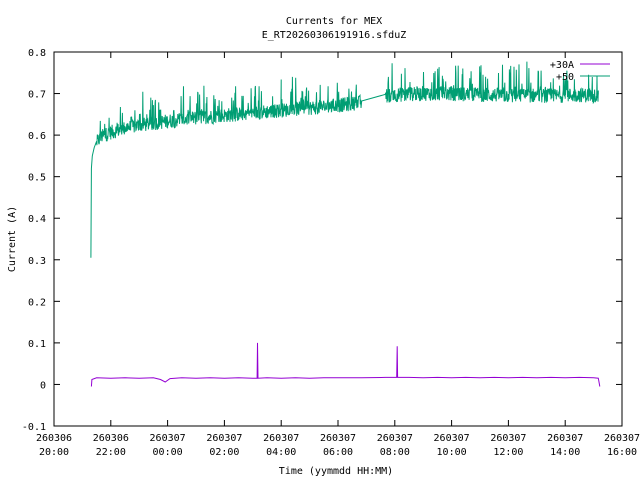 The image size is (640, 480). I want to click on x-tick-label-time: 06:00, so click(338, 452).